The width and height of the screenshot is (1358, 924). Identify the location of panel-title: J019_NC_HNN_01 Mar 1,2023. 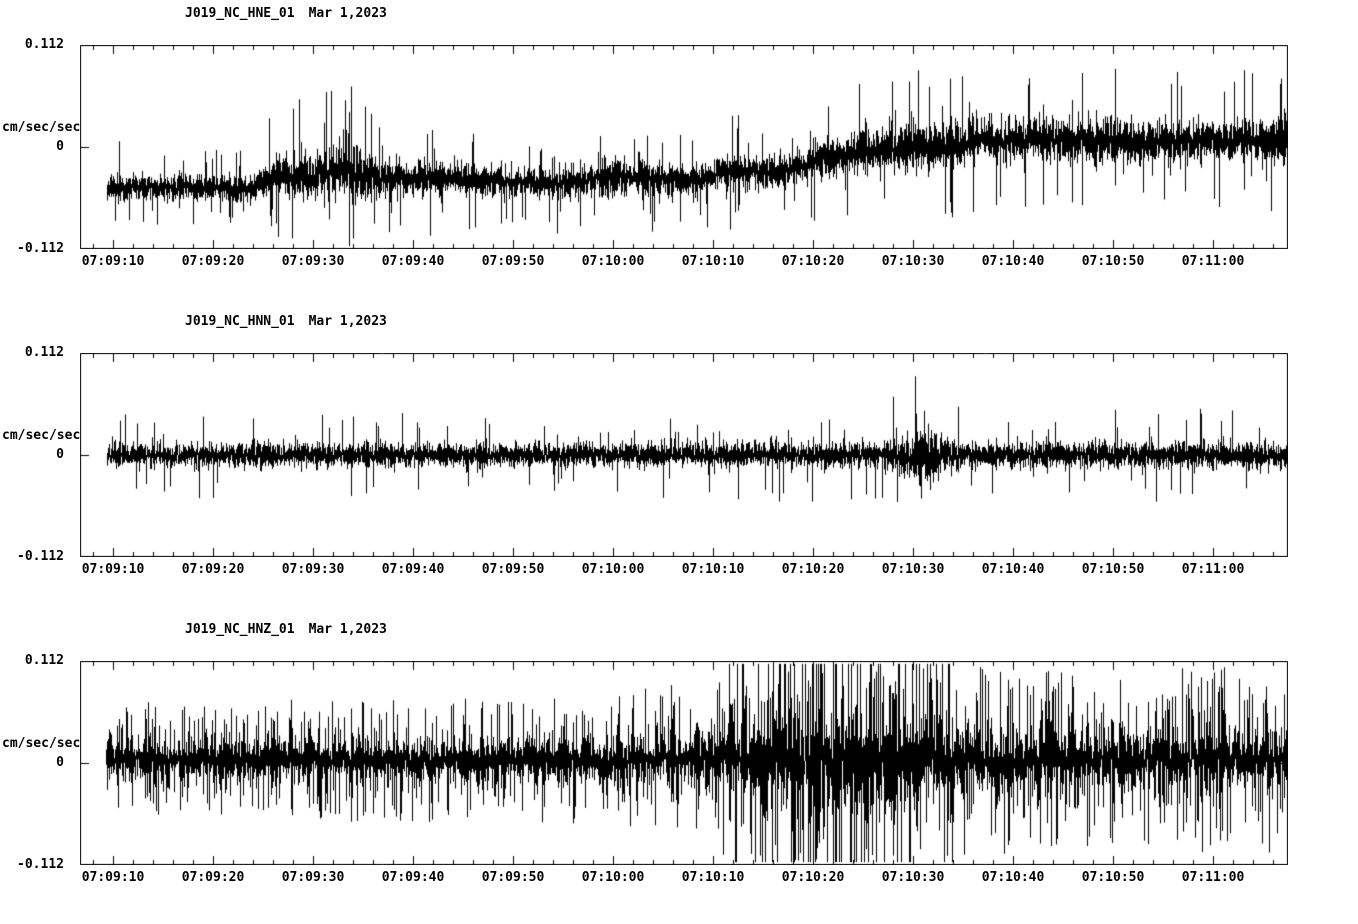
(286, 321).